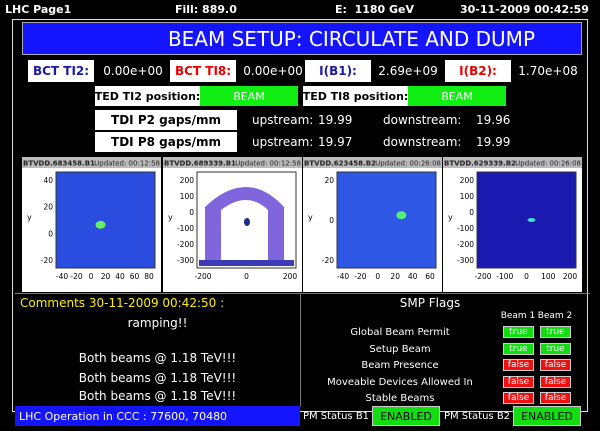 This screenshot has width=600, height=431. Describe the element at coordinates (400, 398) in the screenshot. I see `smp-flag-name: Stable Beams` at that location.